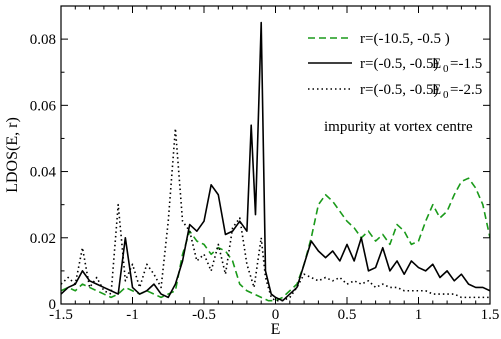 Image resolution: width=501 pixels, height=339 pixels. I want to click on x-tick-label: 0, so click(276, 315).